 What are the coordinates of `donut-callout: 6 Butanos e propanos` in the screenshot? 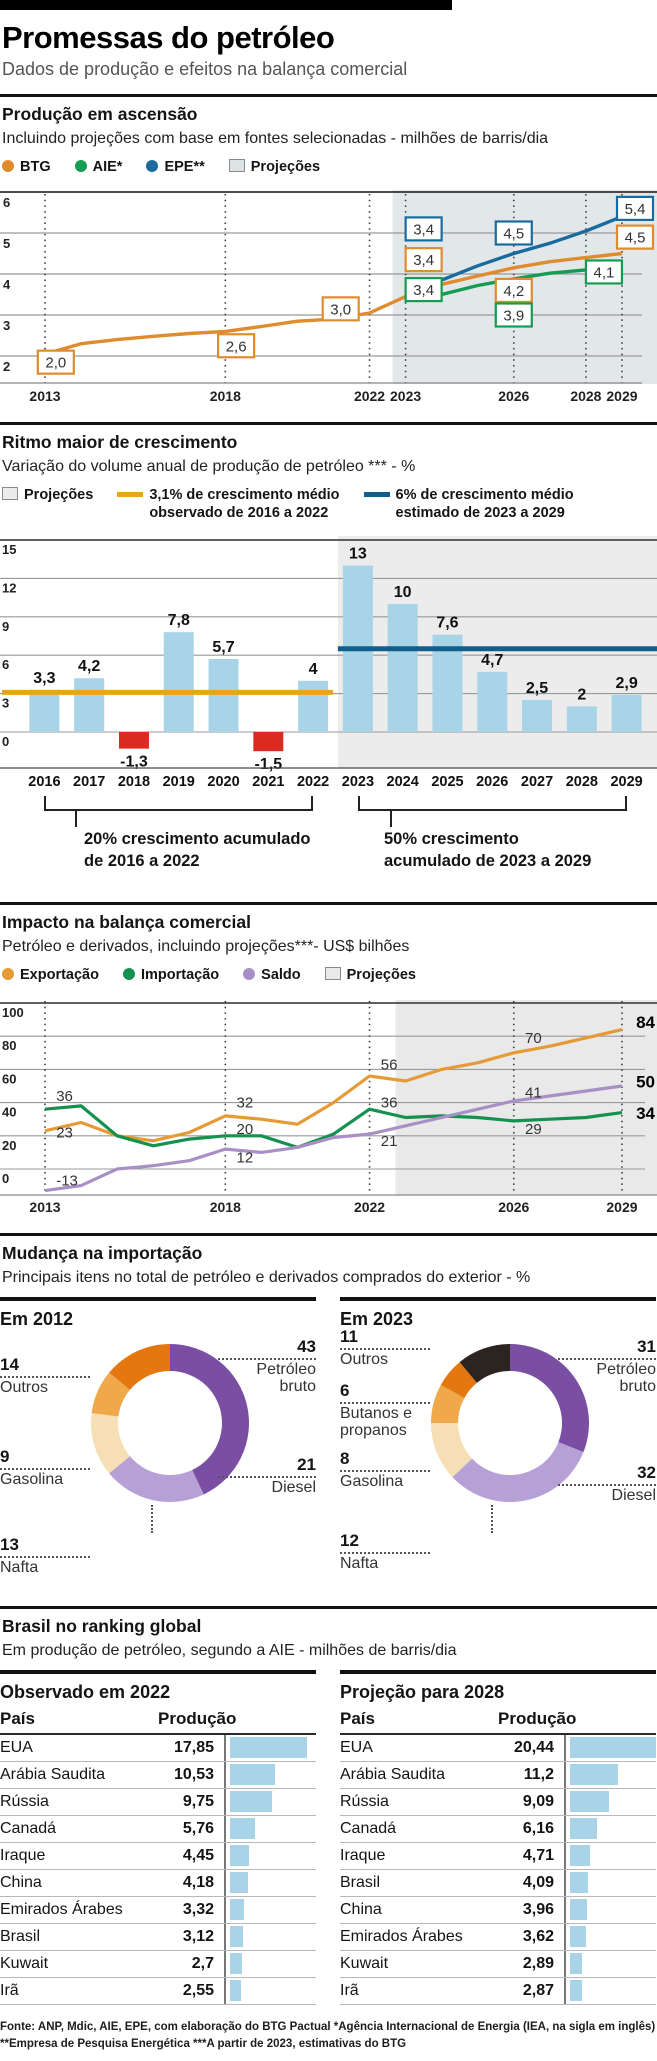 It's located at (385, 1411).